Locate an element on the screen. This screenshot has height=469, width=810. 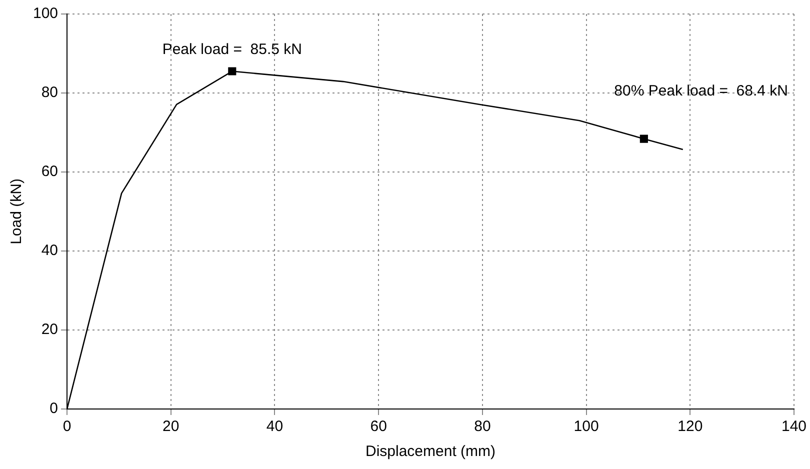
x-tick-label: 120 is located at coordinates (690, 427).